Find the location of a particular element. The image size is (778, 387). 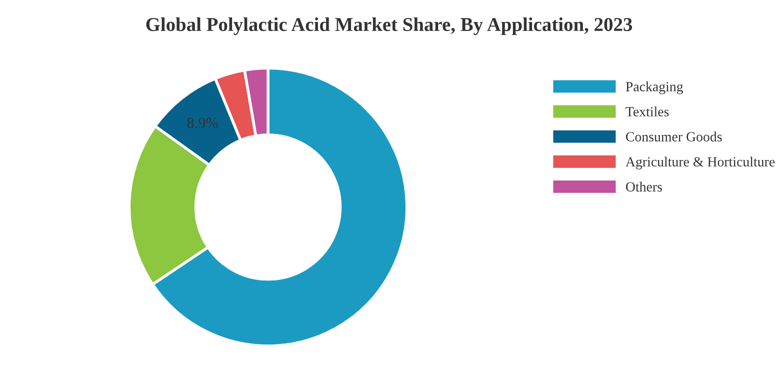

legend-label: Textiles is located at coordinates (647, 111).